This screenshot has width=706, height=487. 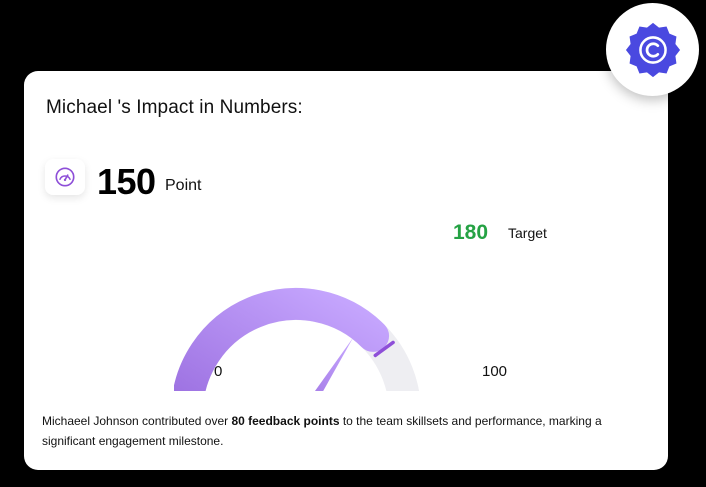 What do you see at coordinates (174, 107) in the screenshot?
I see `card-title: Michael 's Impact in Numbers:` at bounding box center [174, 107].